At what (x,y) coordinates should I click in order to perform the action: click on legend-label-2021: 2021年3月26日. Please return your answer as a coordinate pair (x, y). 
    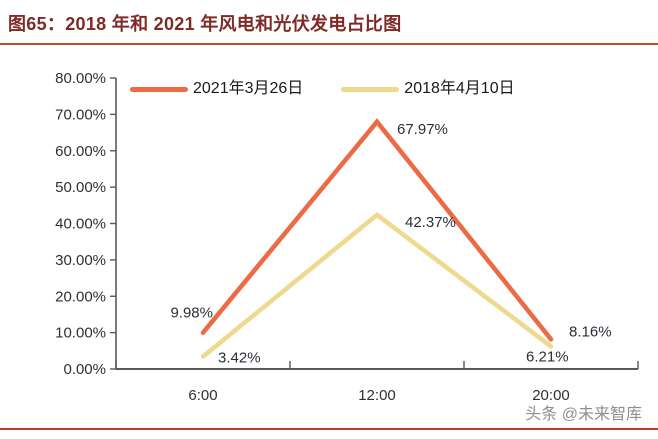
    Looking at the image, I should click on (248, 88).